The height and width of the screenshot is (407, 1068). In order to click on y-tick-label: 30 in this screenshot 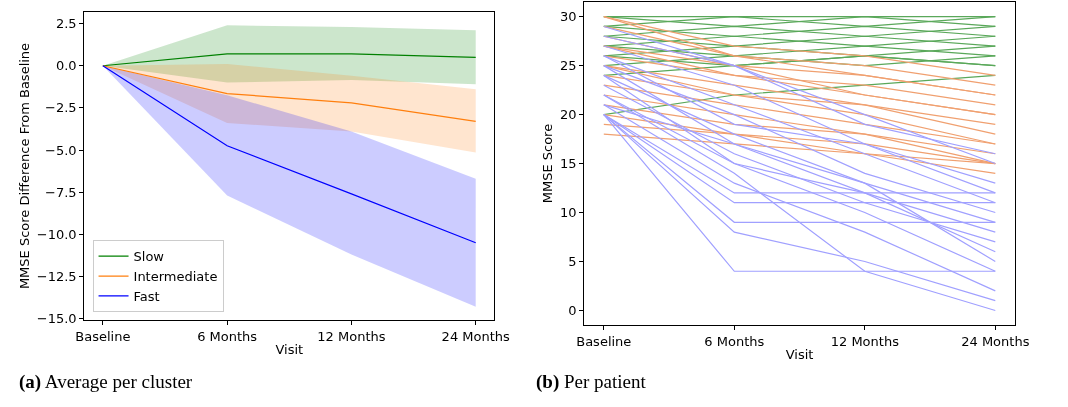, I will do `click(568, 17)`.